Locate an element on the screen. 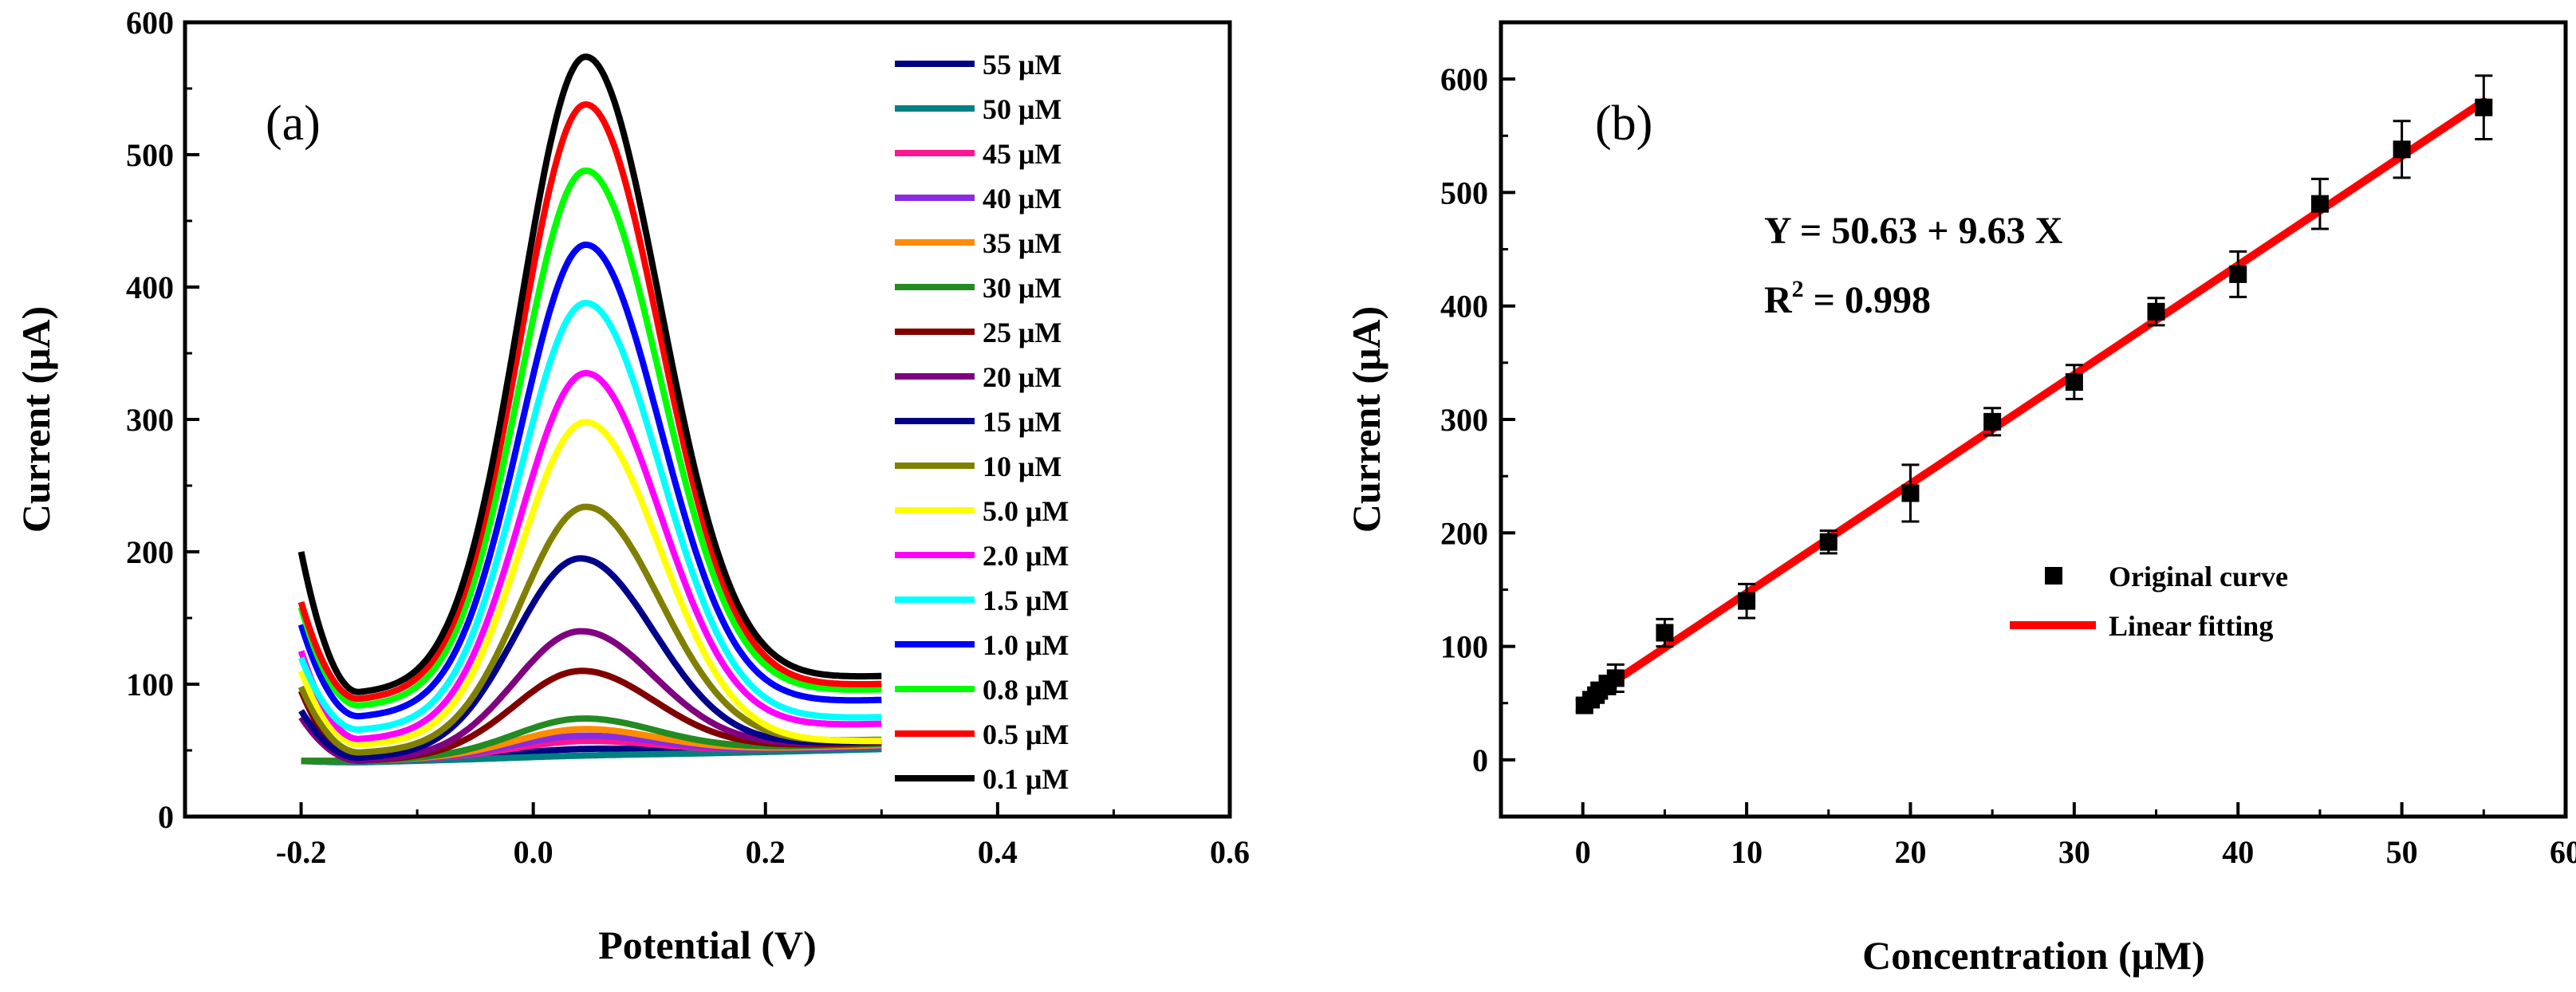  legend-label: 10 μM is located at coordinates (1022, 467).